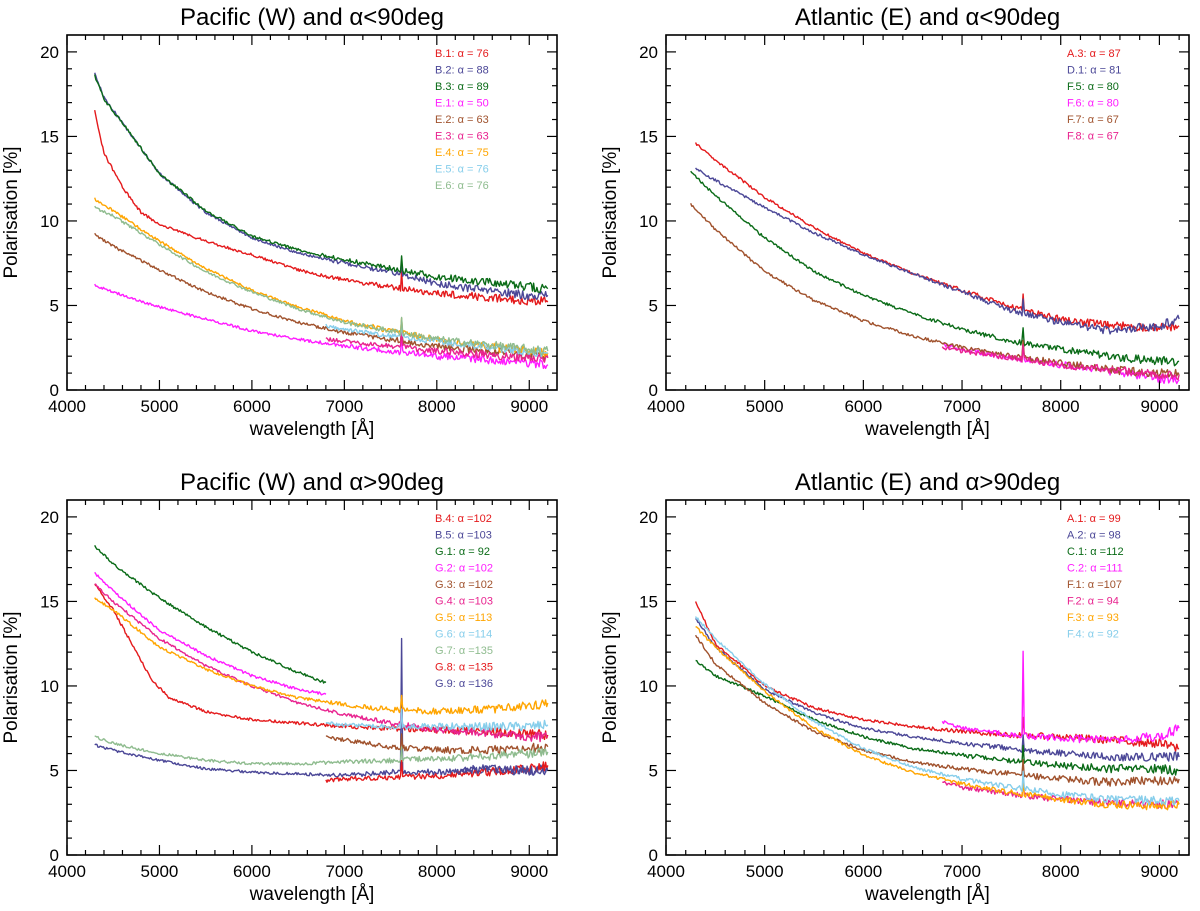 This screenshot has height=911, width=1200. I want to click on legend-entry: G.2: α =102, so click(464, 569).